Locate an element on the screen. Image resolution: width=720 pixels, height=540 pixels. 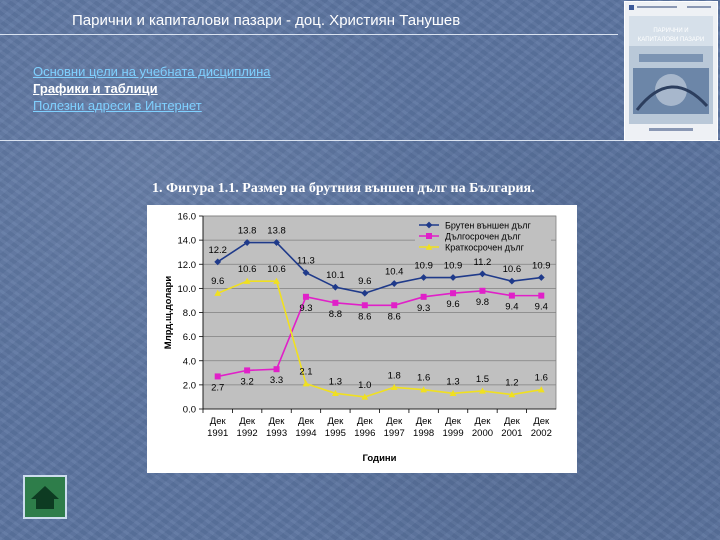
data-label: 10.1 is located at coordinates (335, 275).